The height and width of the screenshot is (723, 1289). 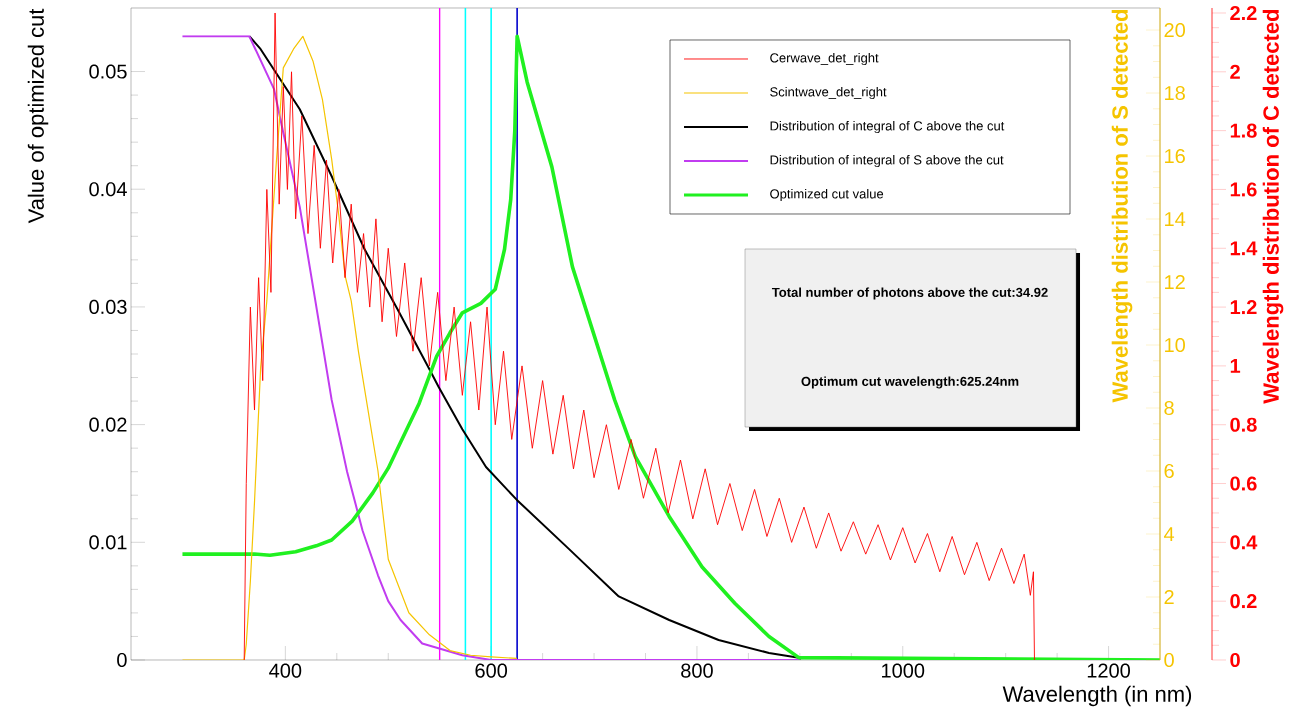 What do you see at coordinates (108, 71) in the screenshot?
I see `y-tick-label: 0.05` at bounding box center [108, 71].